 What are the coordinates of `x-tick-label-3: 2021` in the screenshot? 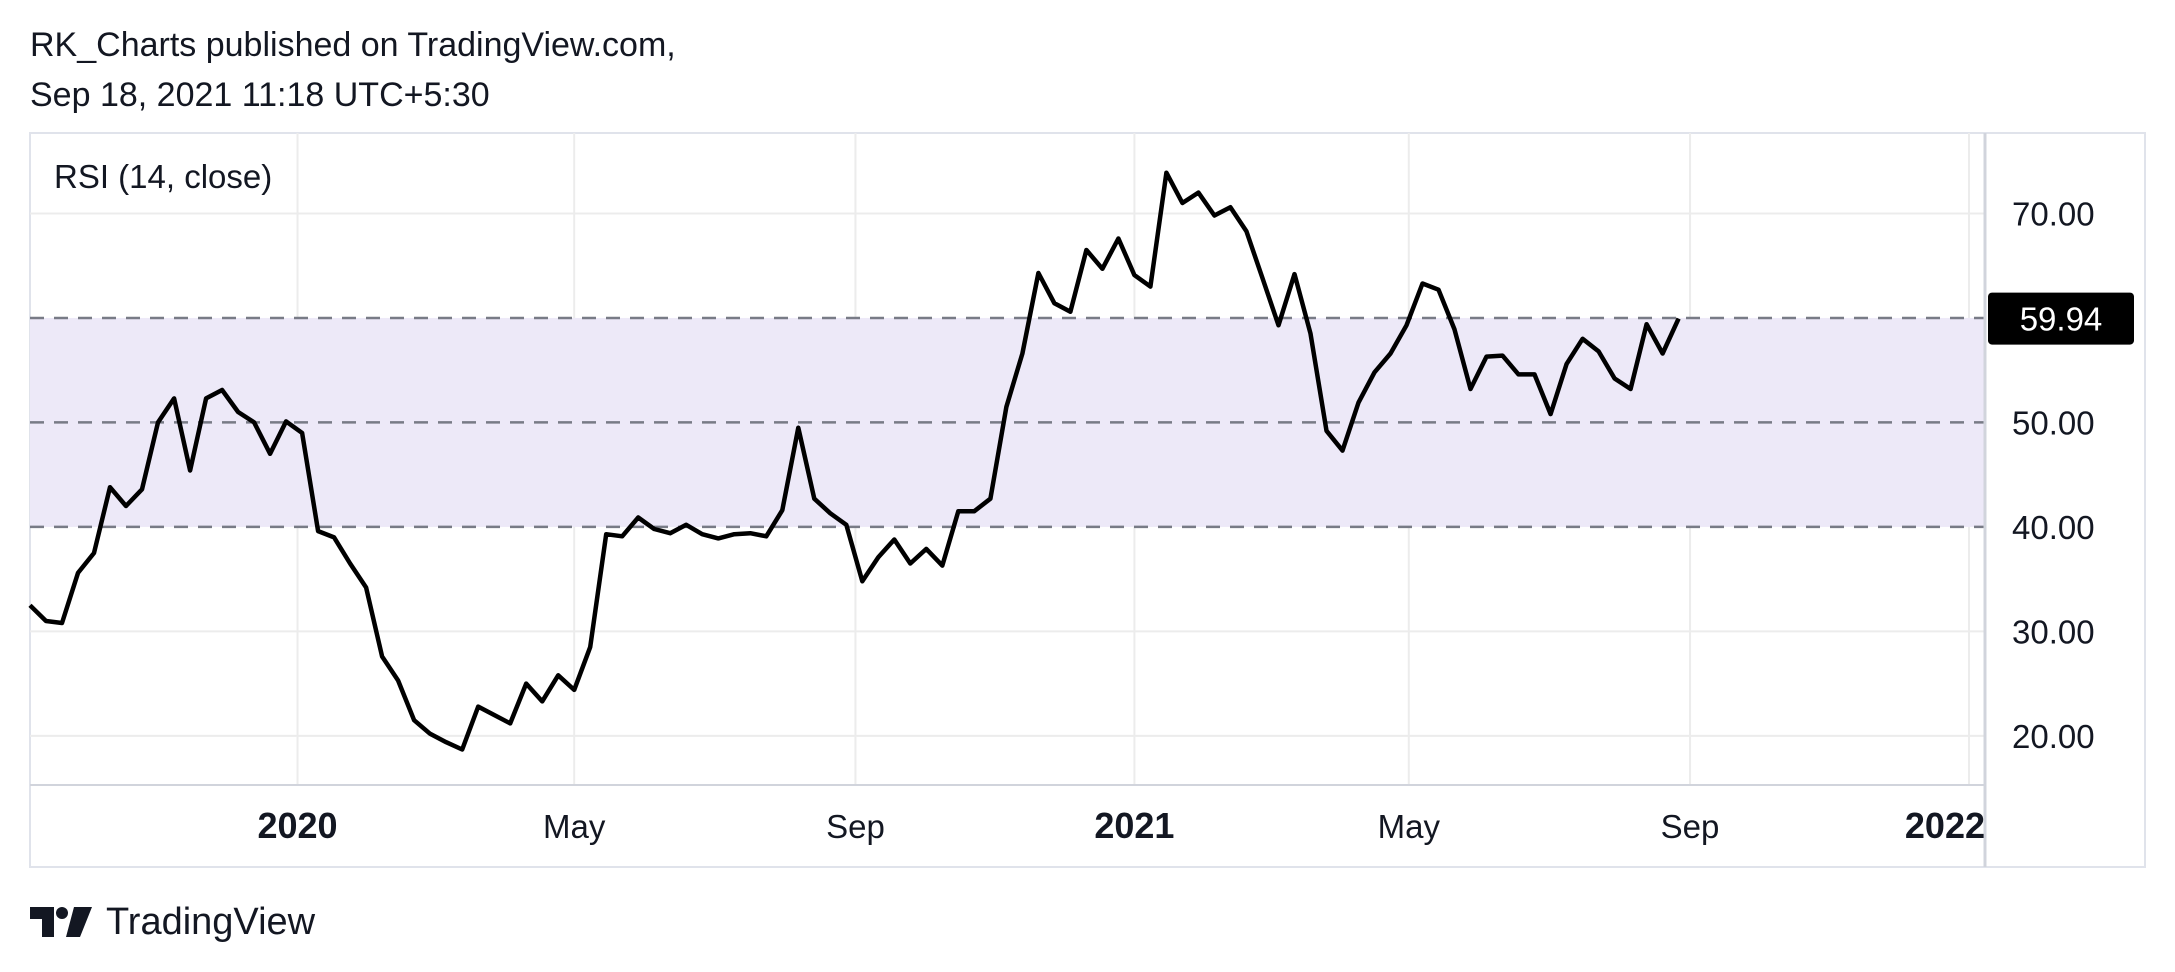 It's located at (1134, 825).